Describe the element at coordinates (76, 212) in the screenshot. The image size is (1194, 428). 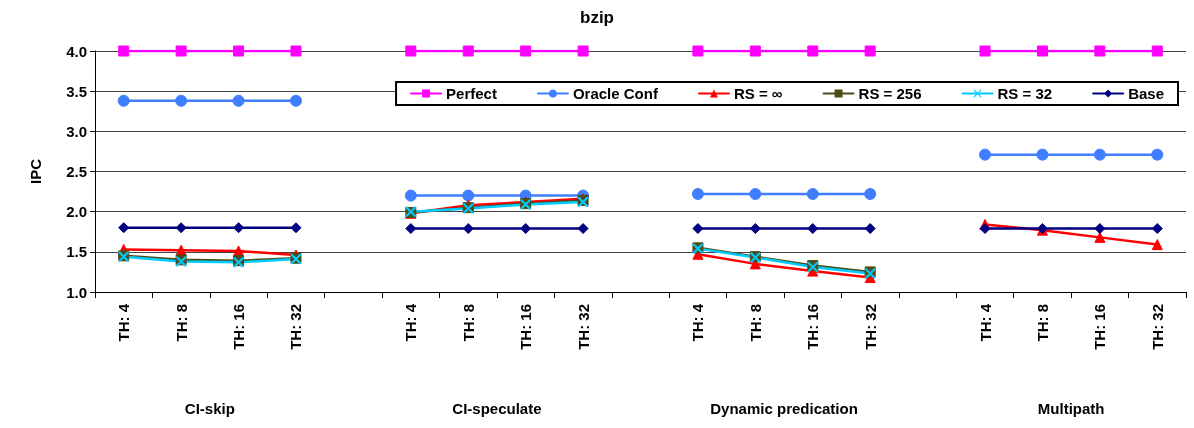
I see `y-tick-label: 2.0` at that location.